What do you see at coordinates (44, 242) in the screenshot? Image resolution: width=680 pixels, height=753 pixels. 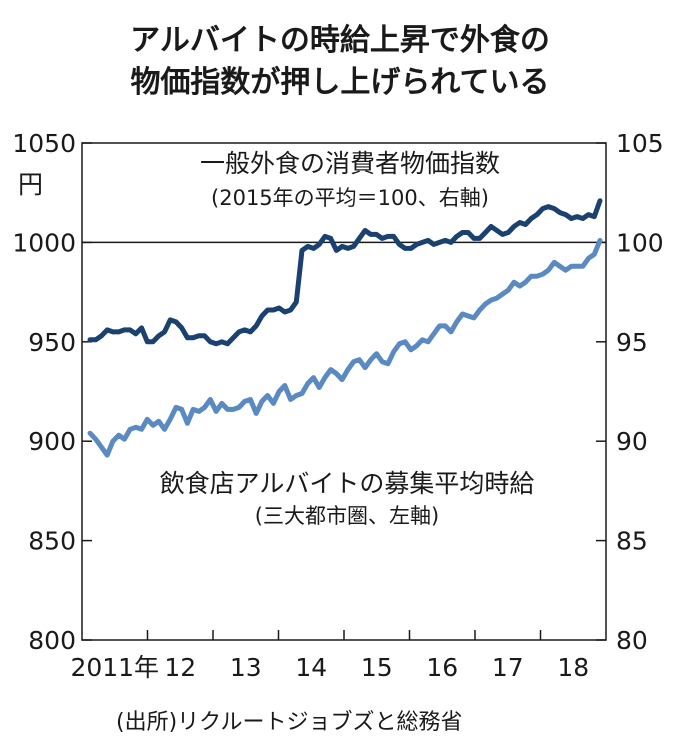 I see `left-tick-label: 1000` at bounding box center [44, 242].